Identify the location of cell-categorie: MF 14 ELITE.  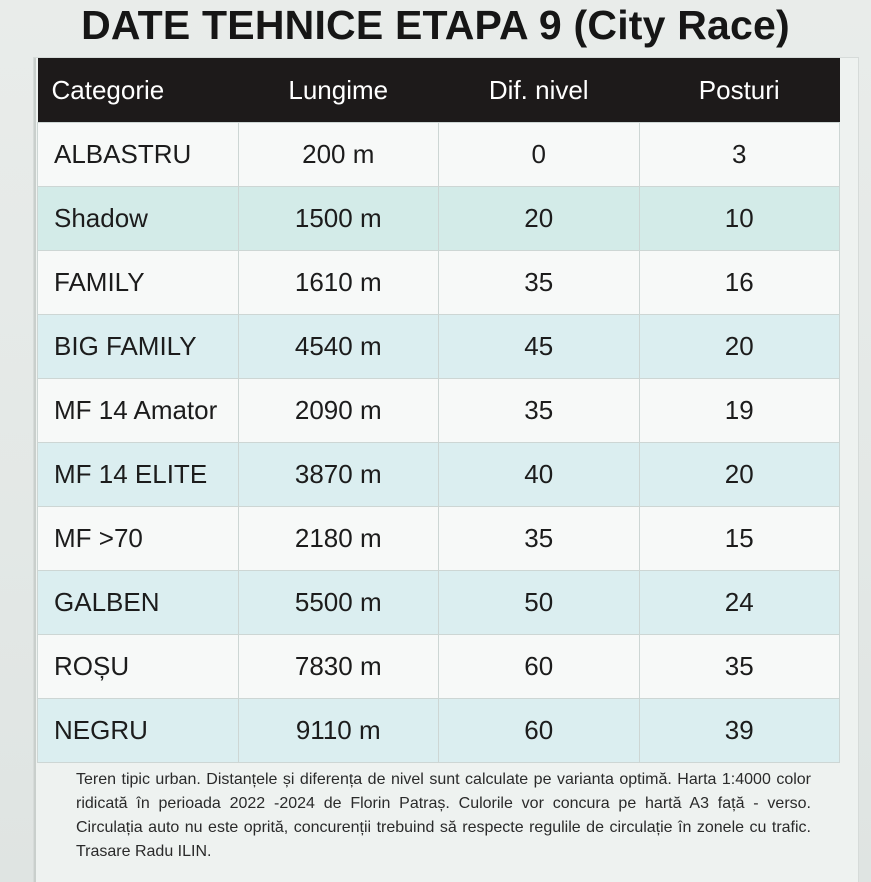
(138, 474).